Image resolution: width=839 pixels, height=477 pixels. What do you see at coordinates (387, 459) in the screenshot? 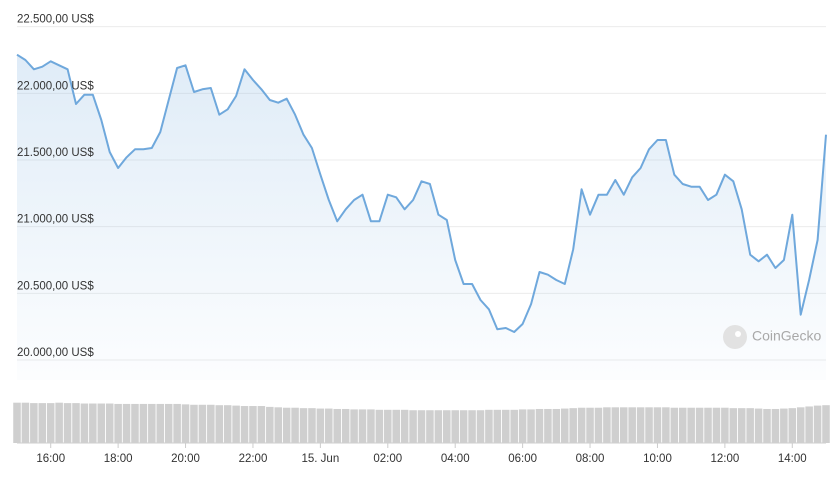
I see `x-tick-label: 02:00` at bounding box center [387, 459].